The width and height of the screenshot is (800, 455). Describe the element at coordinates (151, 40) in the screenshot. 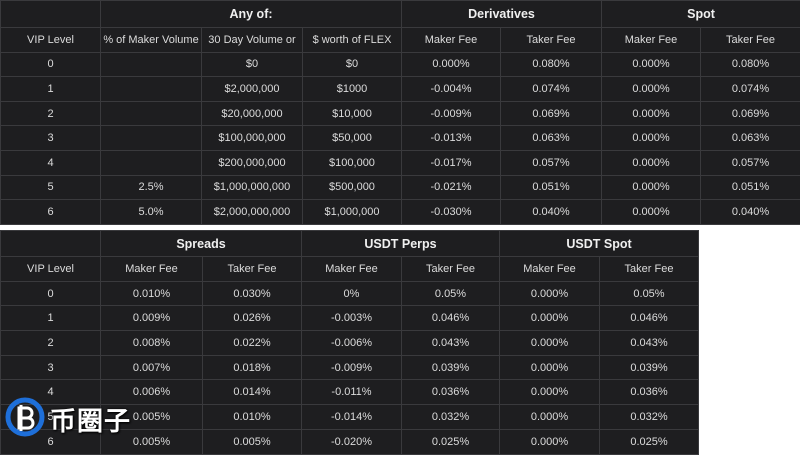

I see `column-header: % of Maker Volume` at that location.